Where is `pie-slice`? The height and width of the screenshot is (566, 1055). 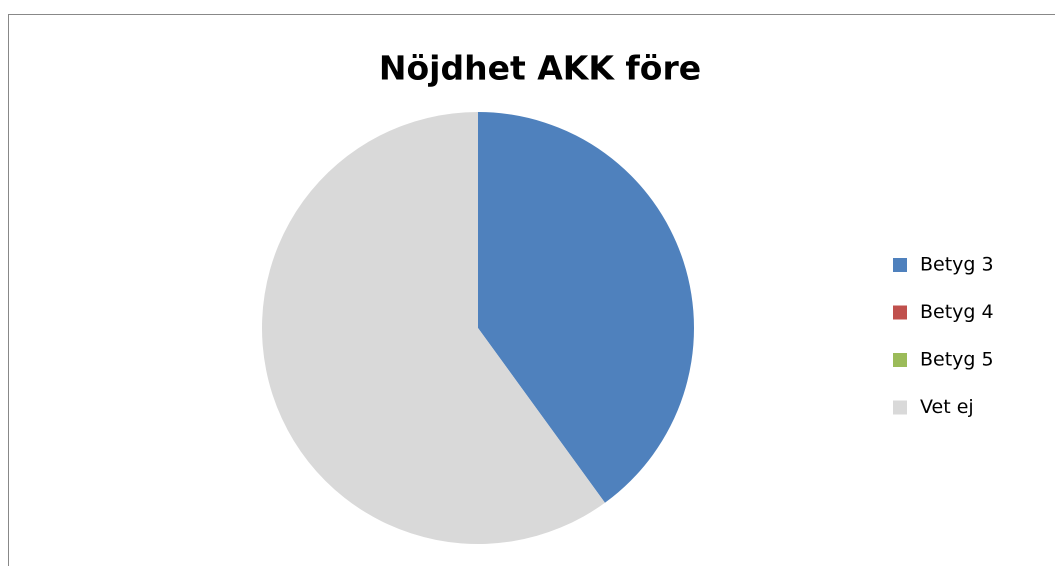 pie-slice is located at coordinates (586, 307).